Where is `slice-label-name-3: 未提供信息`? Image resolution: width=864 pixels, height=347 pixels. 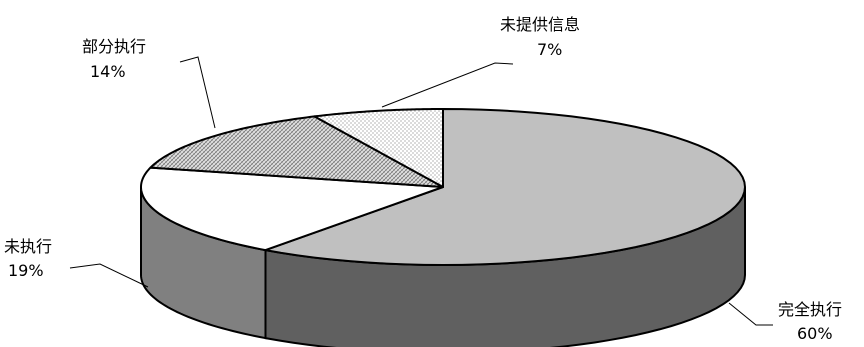 slice-label-name-3: 未提供信息 is located at coordinates (540, 24).